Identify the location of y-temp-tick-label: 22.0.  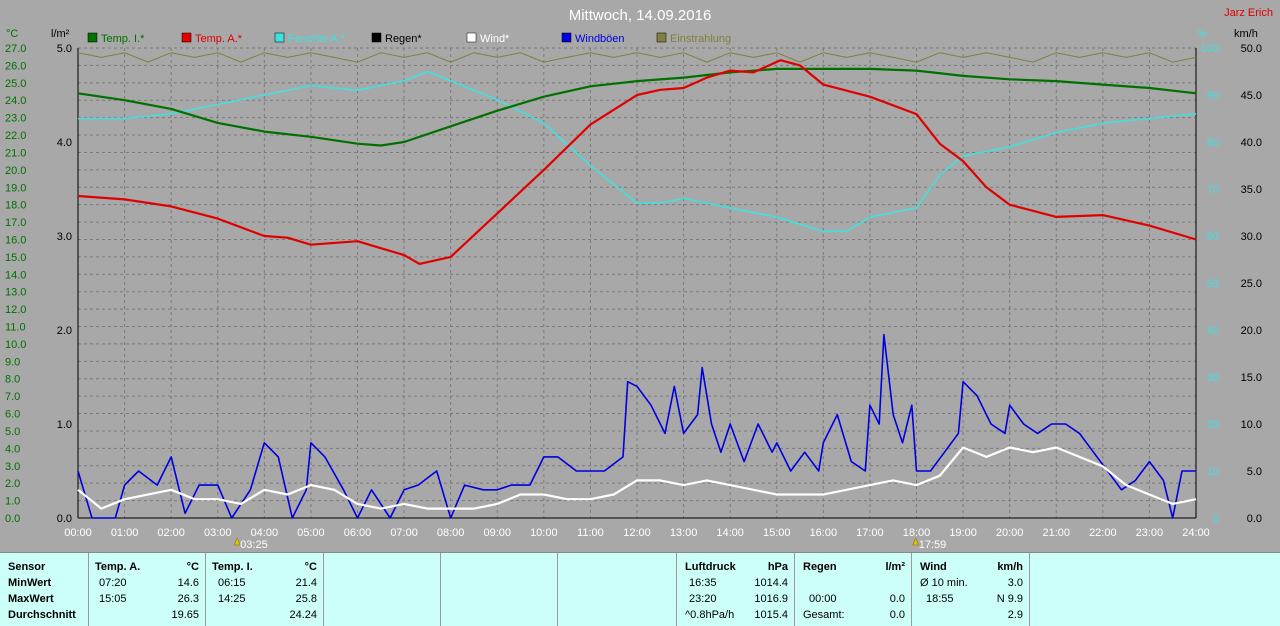
(15, 136).